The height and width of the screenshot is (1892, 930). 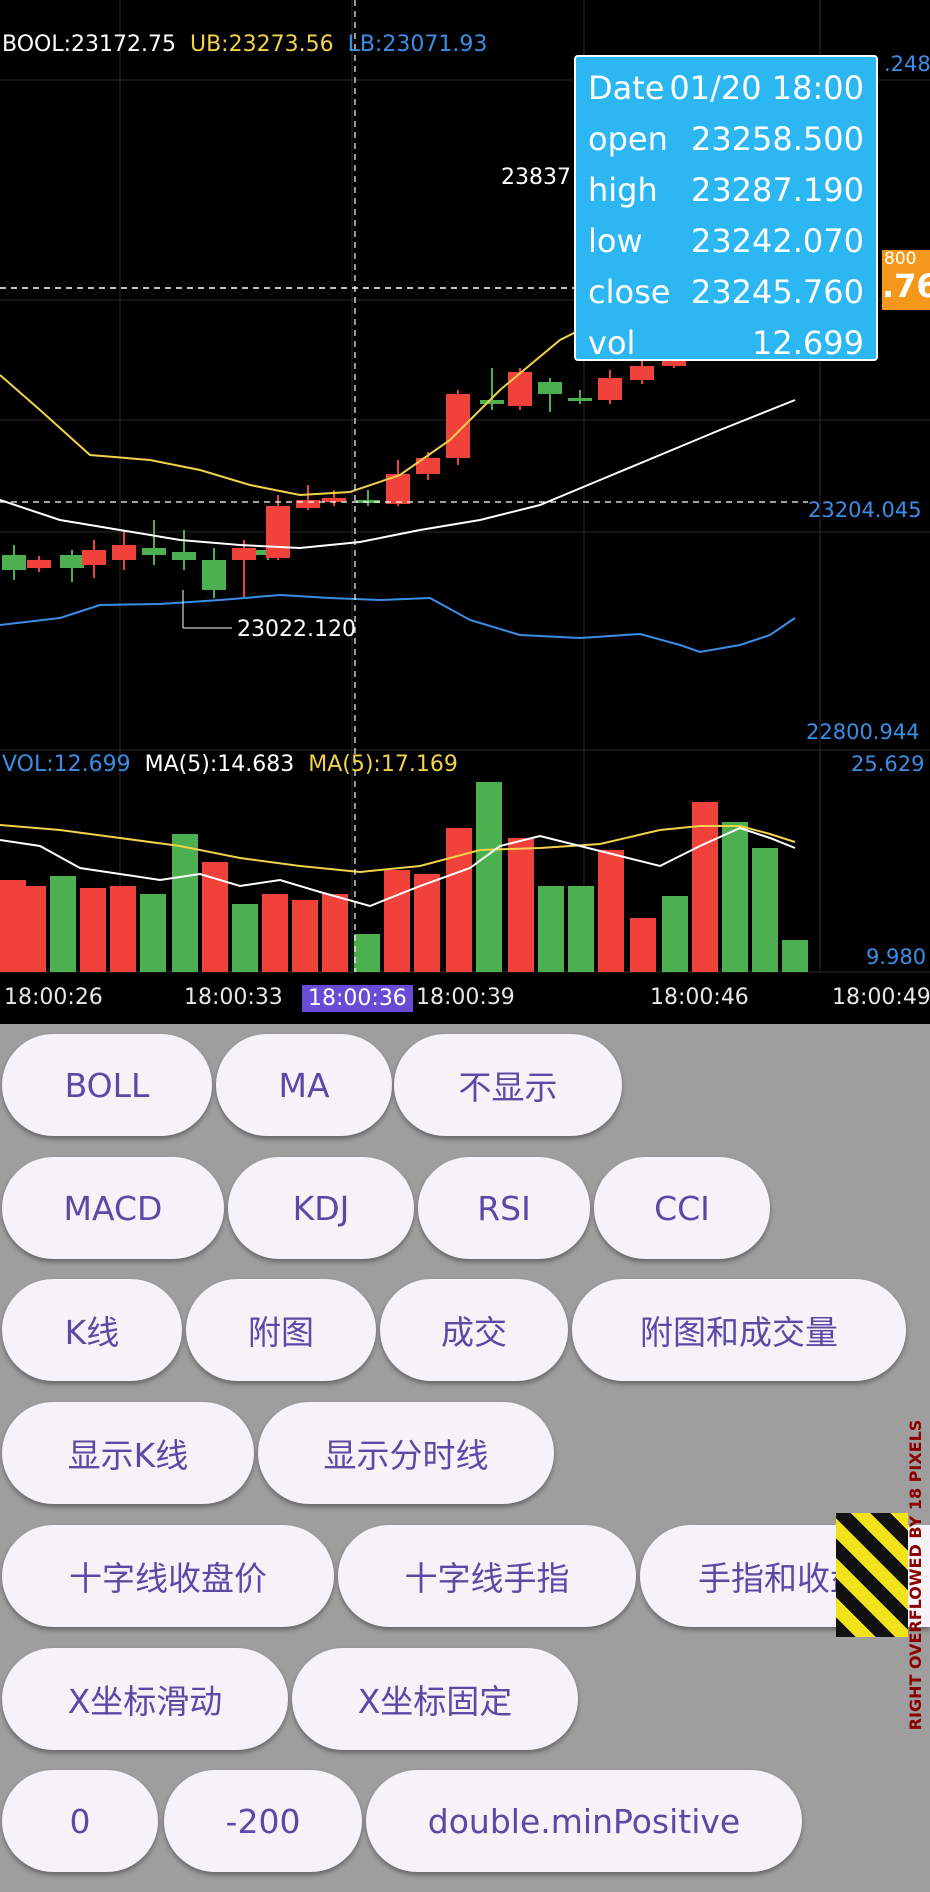 What do you see at coordinates (80, 1821) in the screenshot?
I see `zero-button: 0` at bounding box center [80, 1821].